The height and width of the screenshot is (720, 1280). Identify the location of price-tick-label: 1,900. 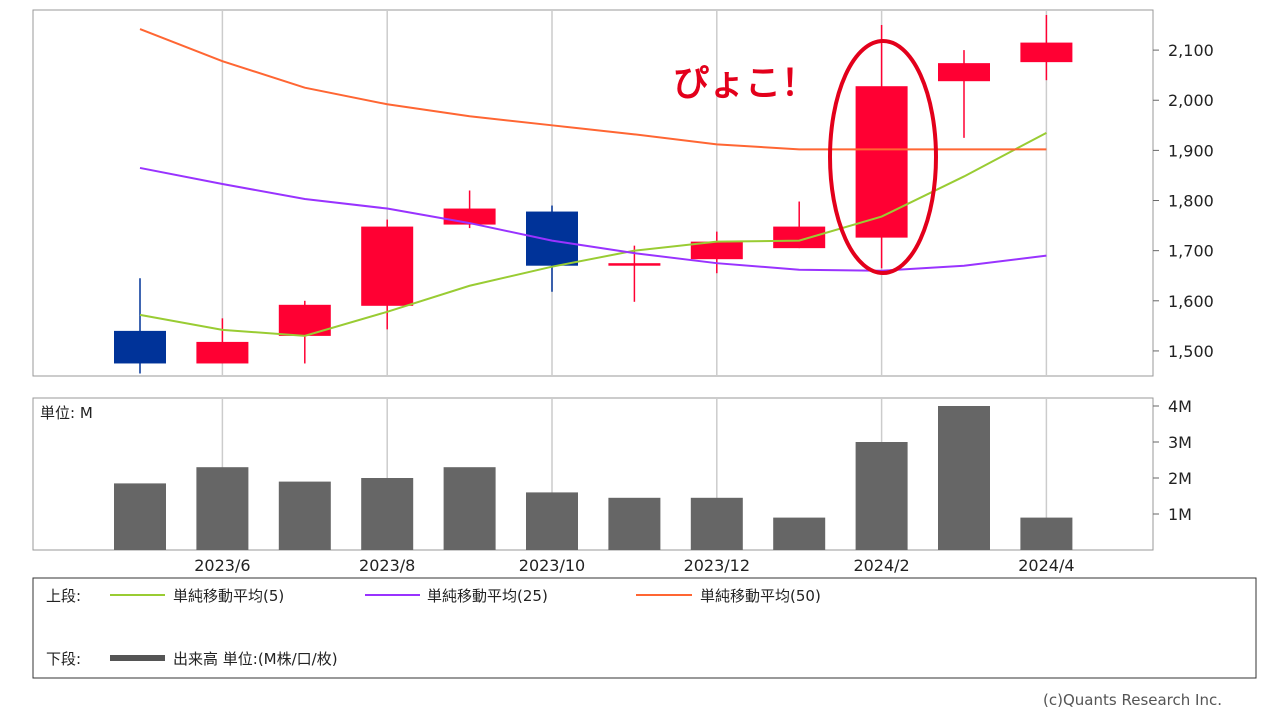
(1191, 150).